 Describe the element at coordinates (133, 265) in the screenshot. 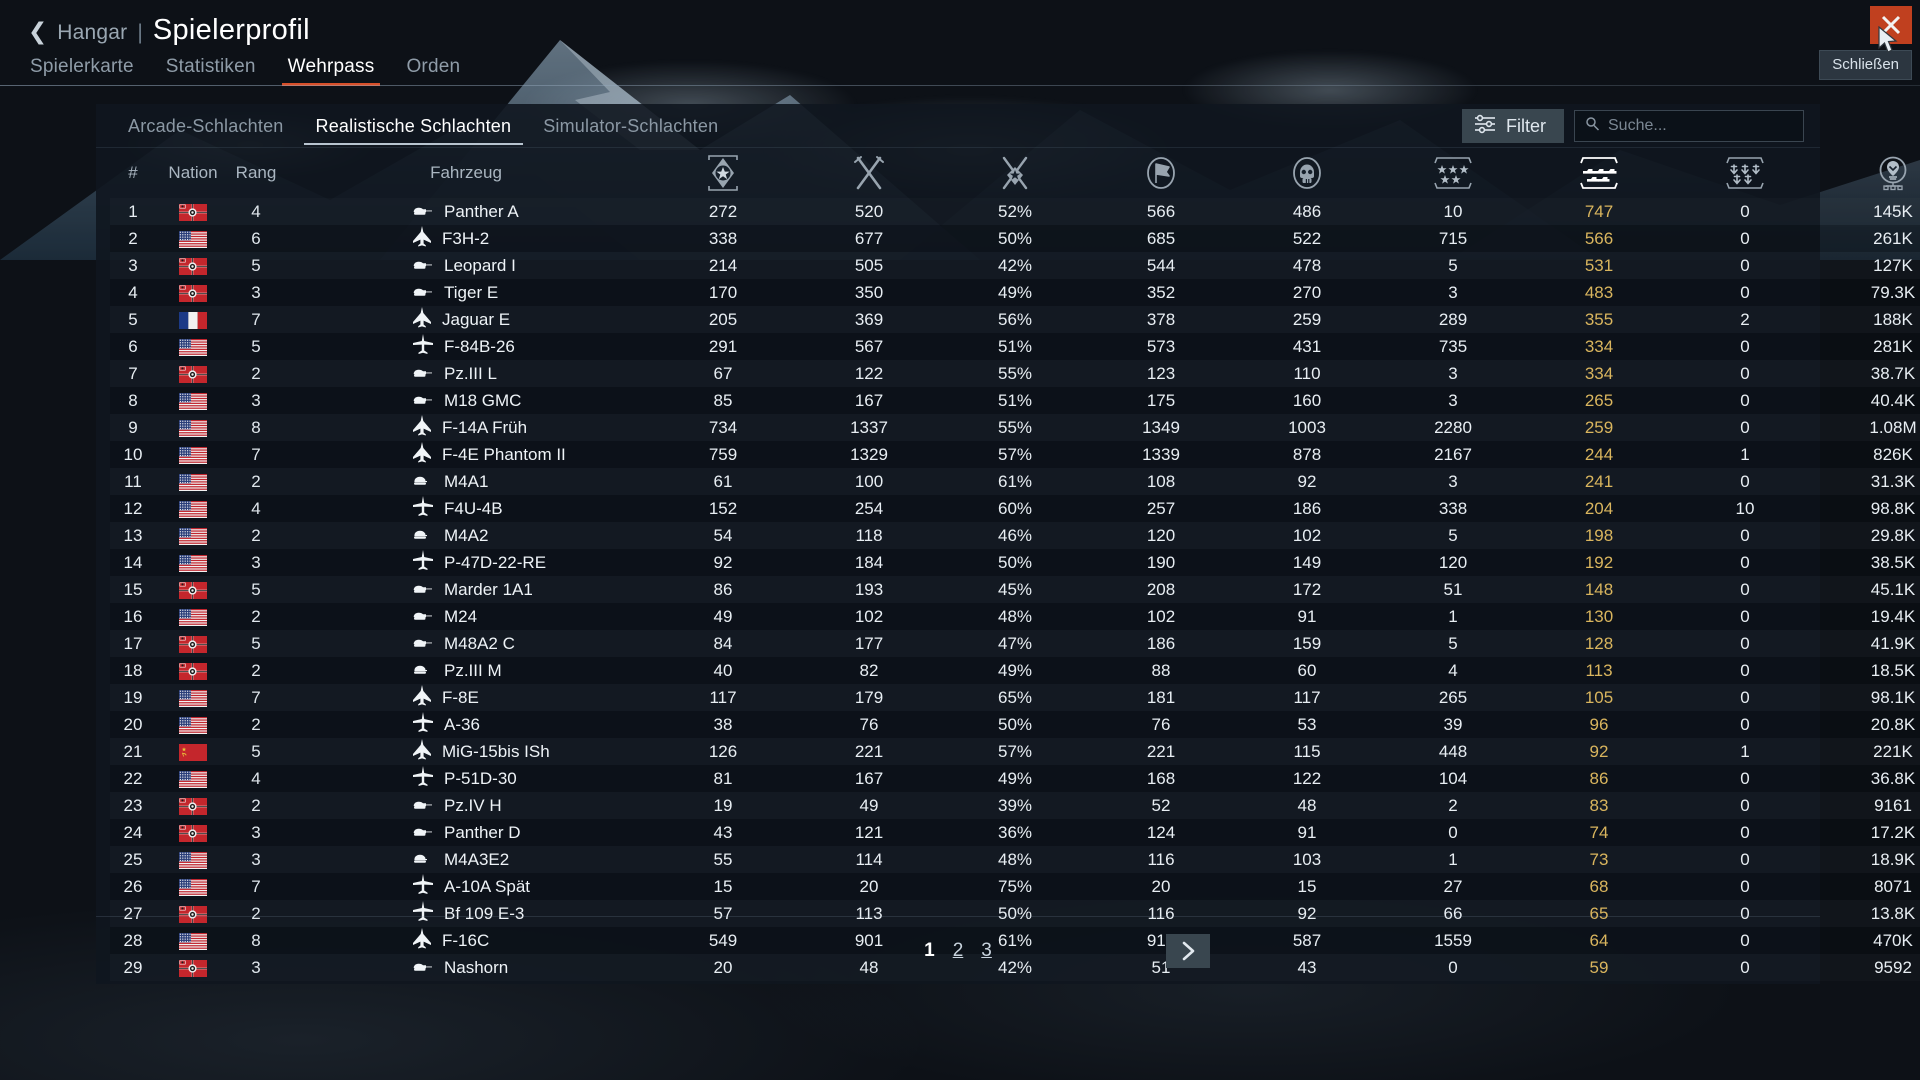

I see `cell-index: 3` at that location.